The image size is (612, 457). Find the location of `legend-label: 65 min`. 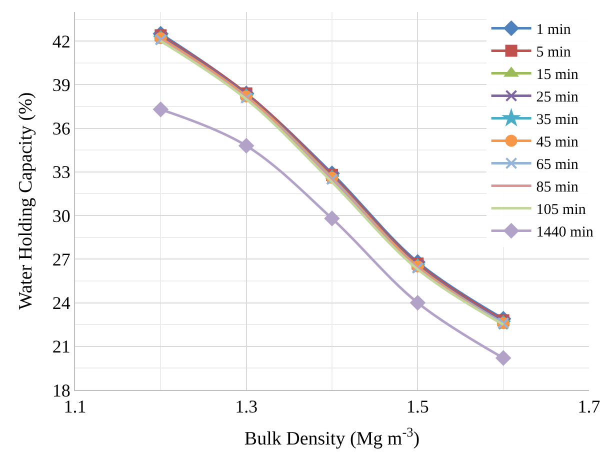

legend-label: 65 min is located at coordinates (557, 165).